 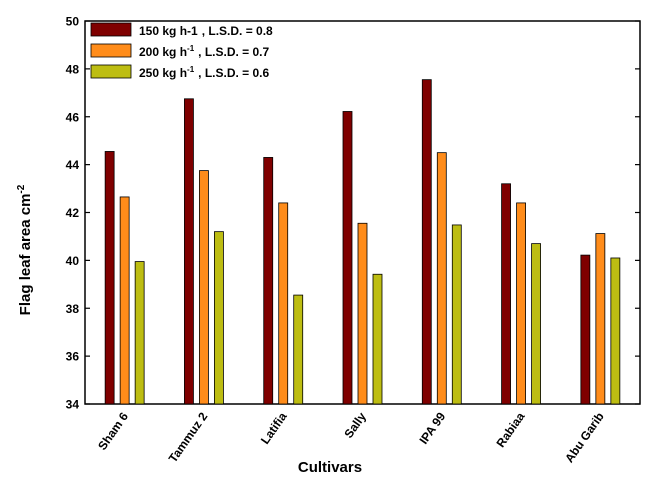 I want to click on x-tick-label: Sally, so click(x=355, y=424).